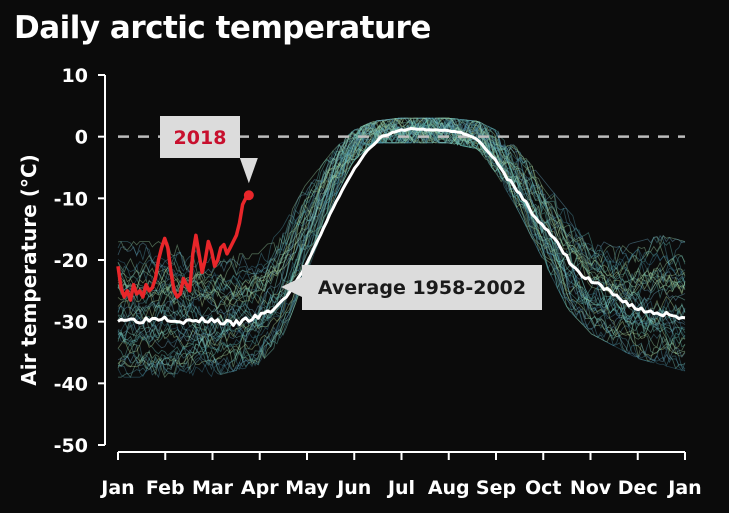 The image size is (729, 513). I want to click on y-axis: 10 0 -10 -20 -30 -40 -50, so click(80, 261).